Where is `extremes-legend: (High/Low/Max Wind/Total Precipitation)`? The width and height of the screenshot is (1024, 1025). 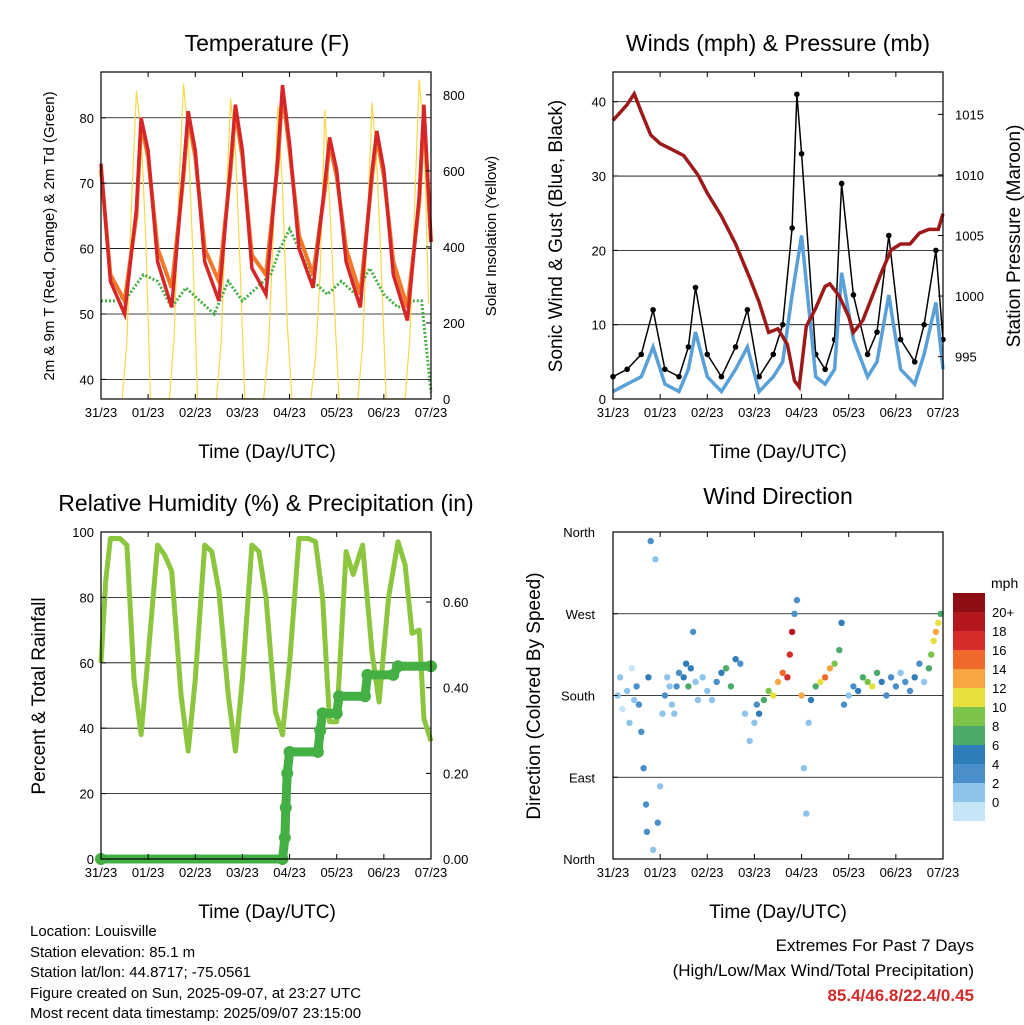 extremes-legend: (High/Low/Max Wind/Total Precipitation) is located at coordinates (823, 970).